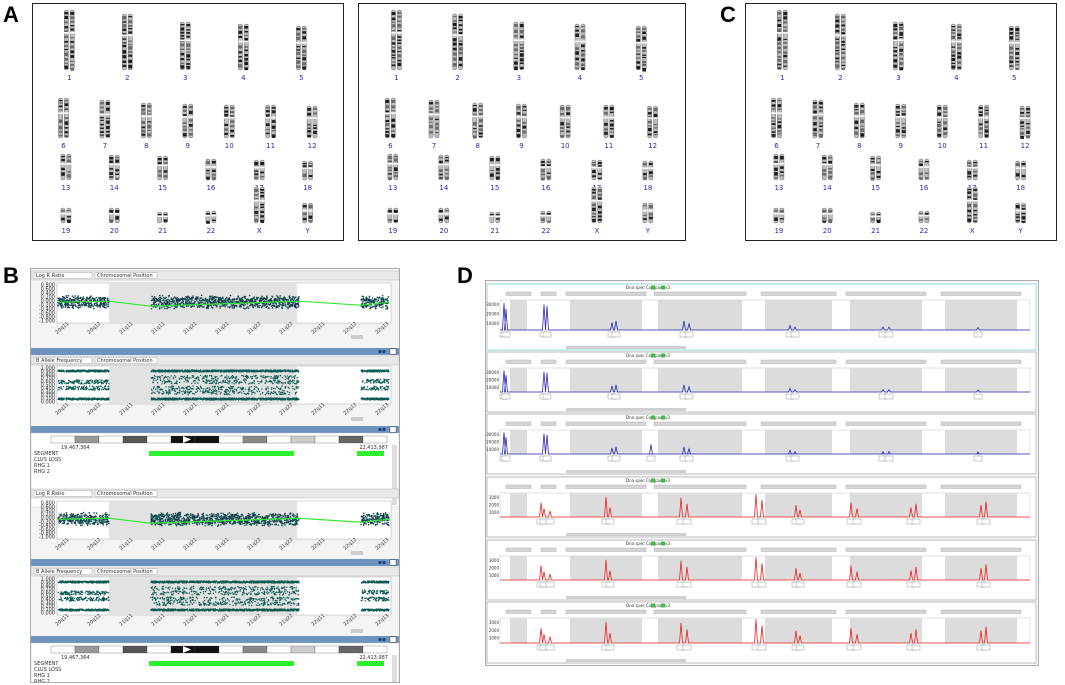  What do you see at coordinates (457, 78) in the screenshot?
I see `chromosome-label: 2` at bounding box center [457, 78].